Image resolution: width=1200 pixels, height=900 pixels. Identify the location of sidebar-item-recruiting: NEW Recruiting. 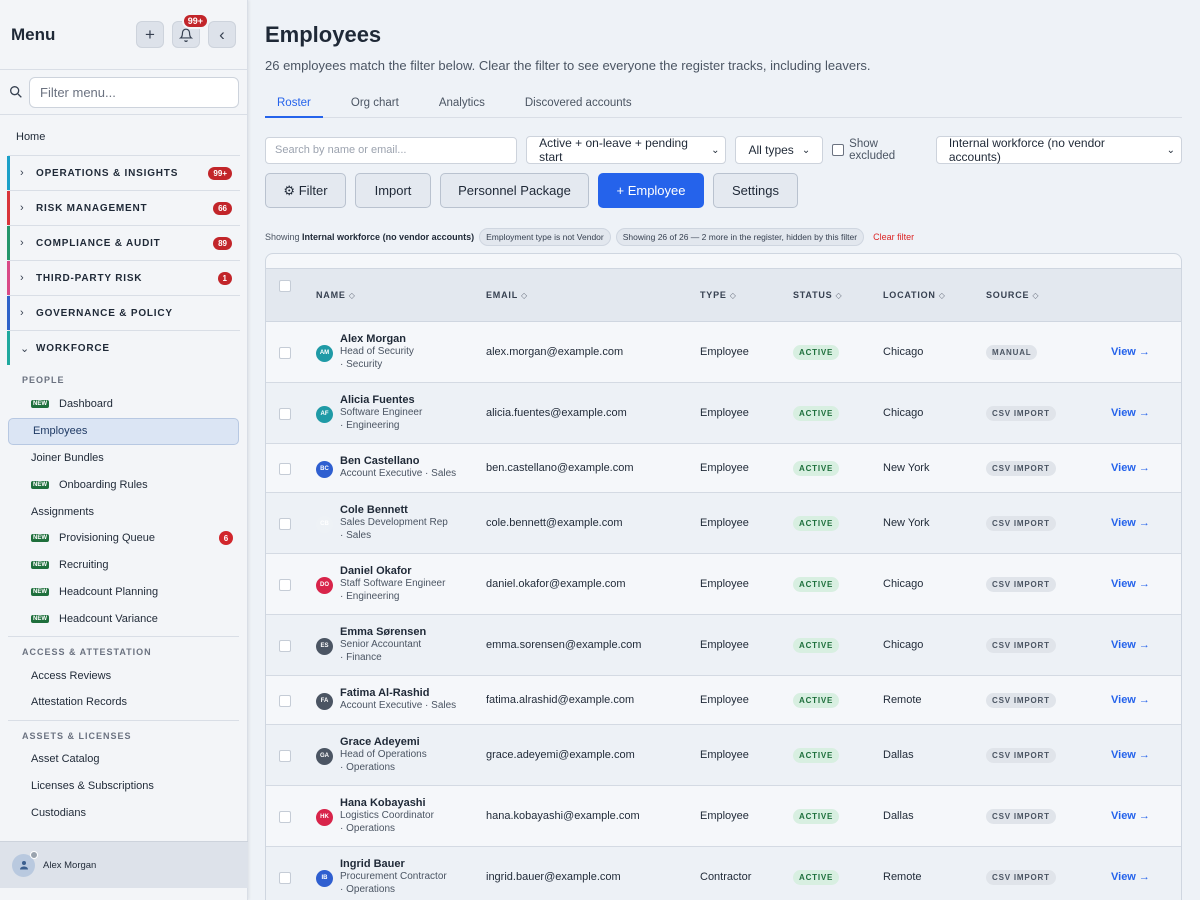
(119, 565).